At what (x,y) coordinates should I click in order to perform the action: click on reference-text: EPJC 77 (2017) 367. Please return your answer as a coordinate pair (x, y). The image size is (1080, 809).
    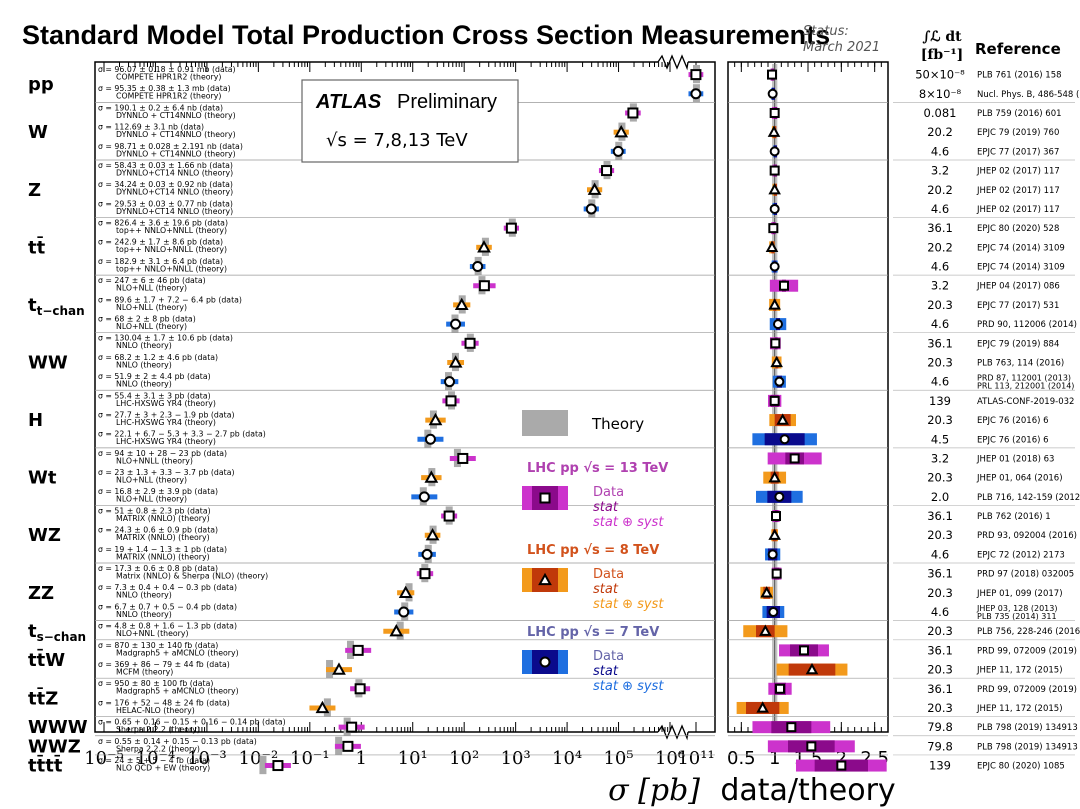
    Looking at the image, I should click on (1018, 152).